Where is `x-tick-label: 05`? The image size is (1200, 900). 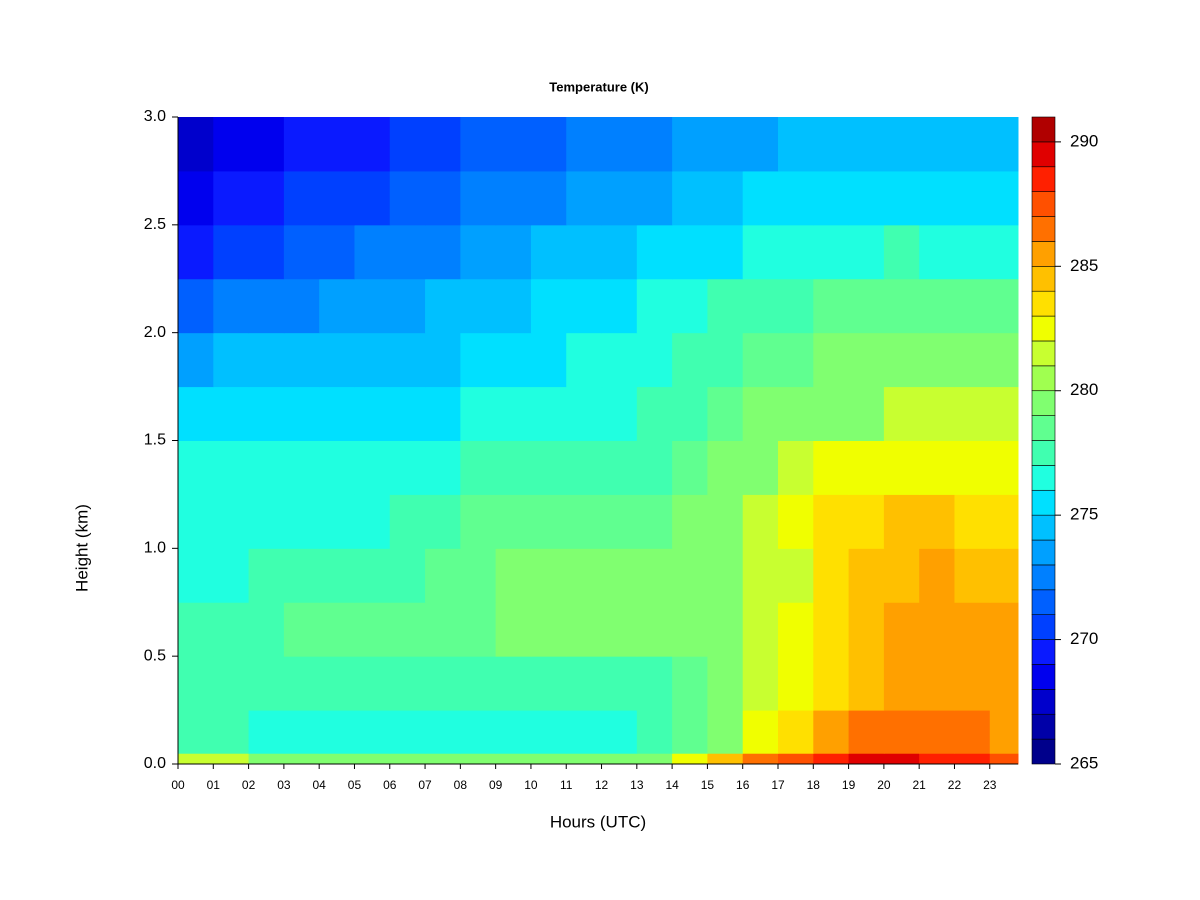 x-tick-label: 05 is located at coordinates (355, 785).